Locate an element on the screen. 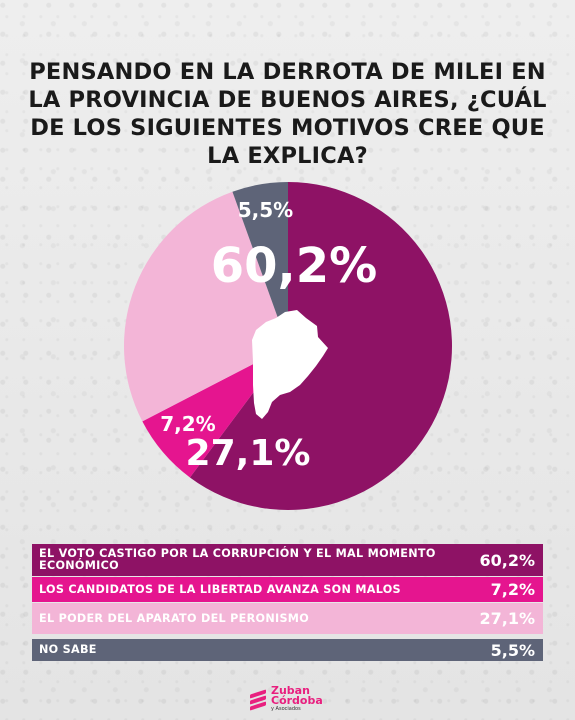 Image resolution: width=575 pixels, height=720 pixels. zuban-cordoba-logo: Zuban Córdoba y Asociados is located at coordinates (286, 698).